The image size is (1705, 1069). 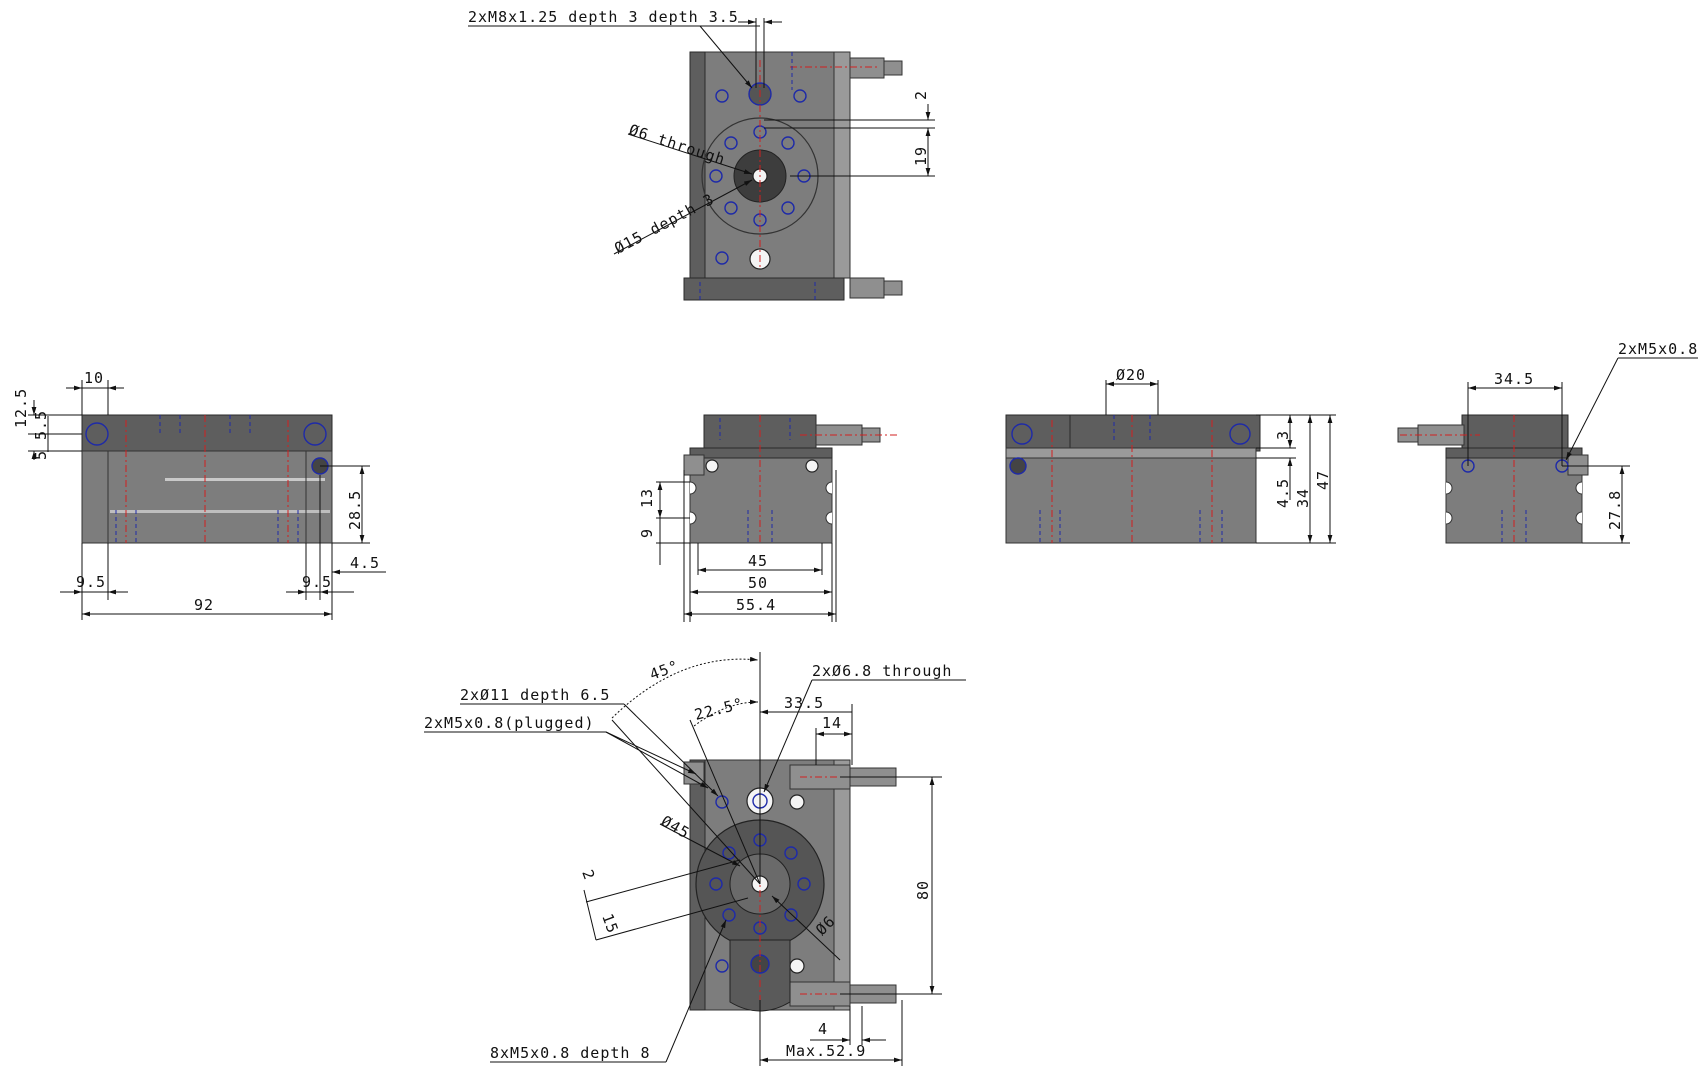 What do you see at coordinates (1615, 510) in the screenshot?
I see `farright-dim-27-8: 27.8` at bounding box center [1615, 510].